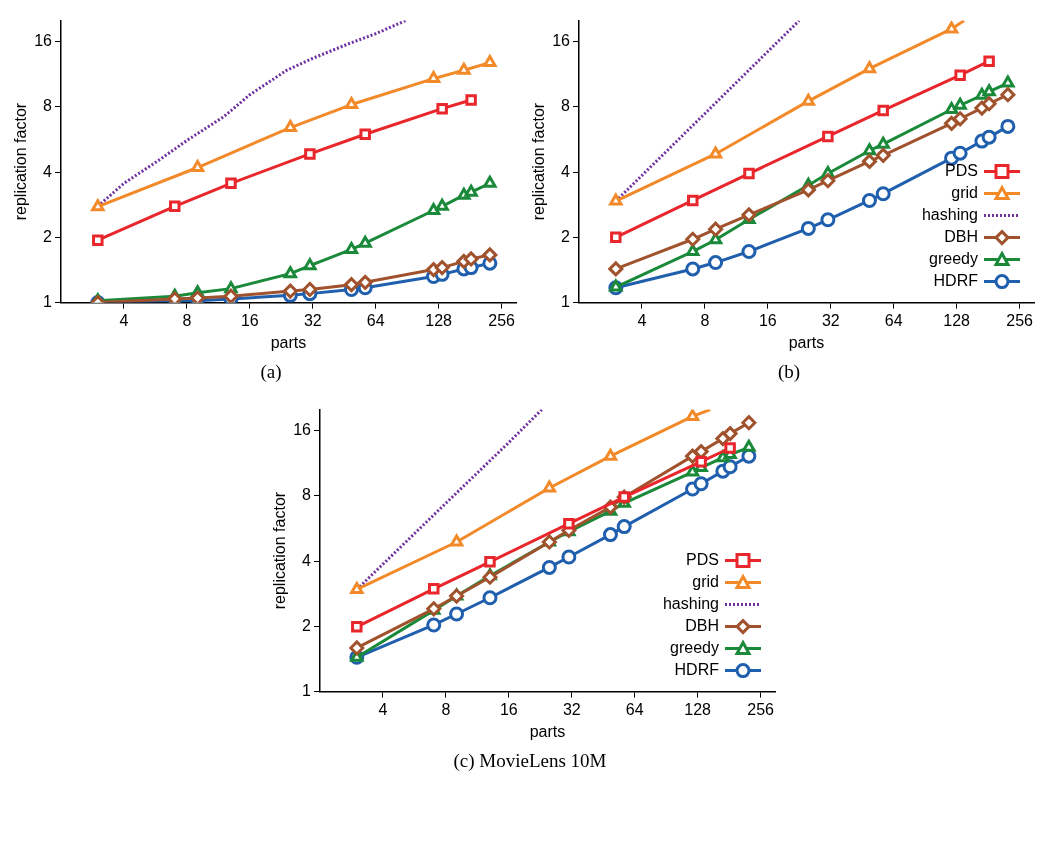 Image resolution: width=1060 pixels, height=863 pixels. Describe the element at coordinates (789, 372) in the screenshot. I see `text: (b)` at that location.